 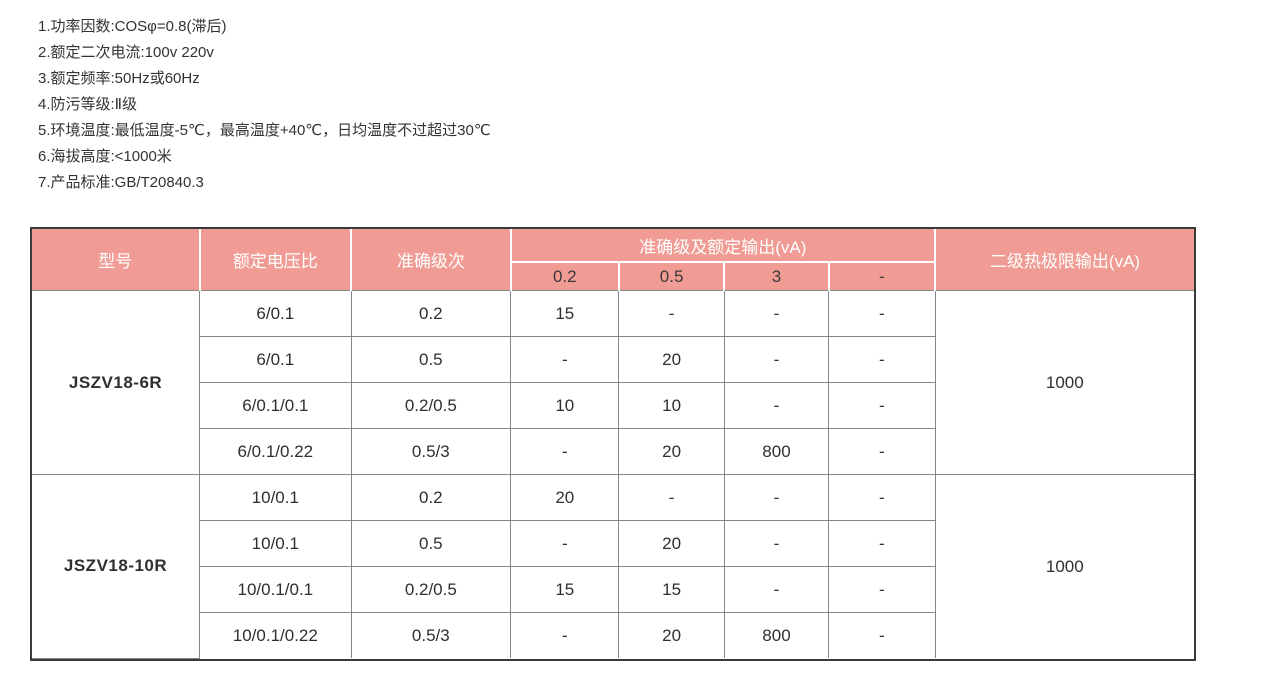 What do you see at coordinates (777, 276) in the screenshot?
I see `subcol-header-3: 3` at bounding box center [777, 276].